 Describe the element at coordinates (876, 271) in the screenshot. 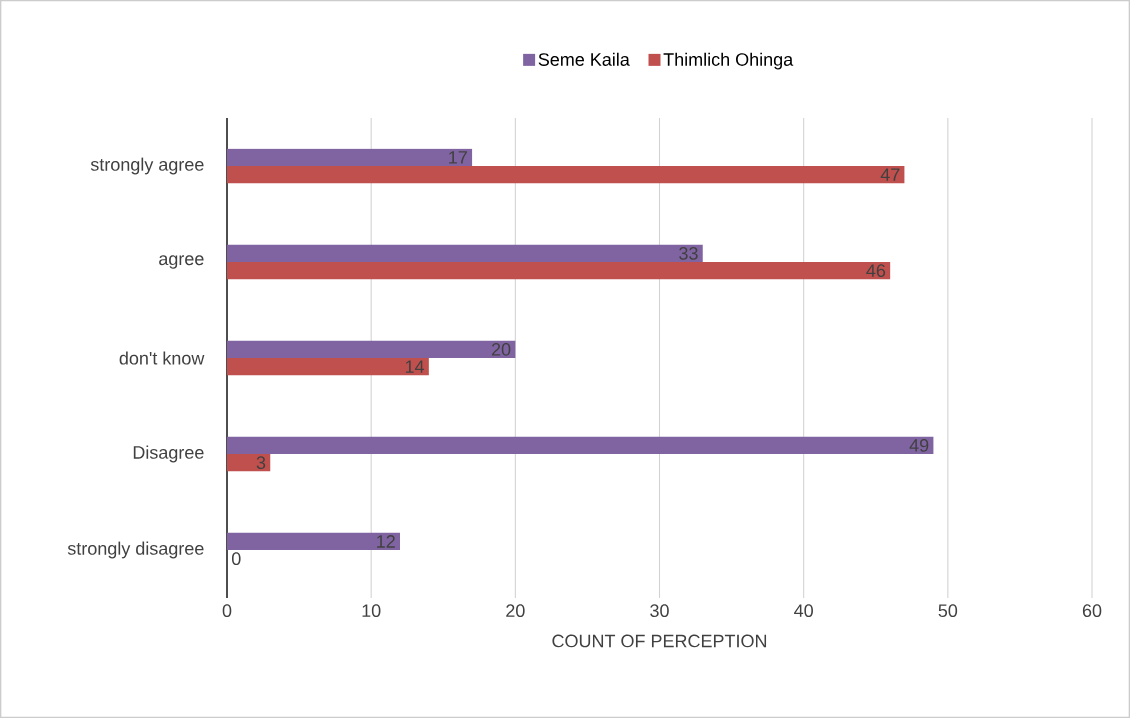

I see `data-label: 46` at that location.